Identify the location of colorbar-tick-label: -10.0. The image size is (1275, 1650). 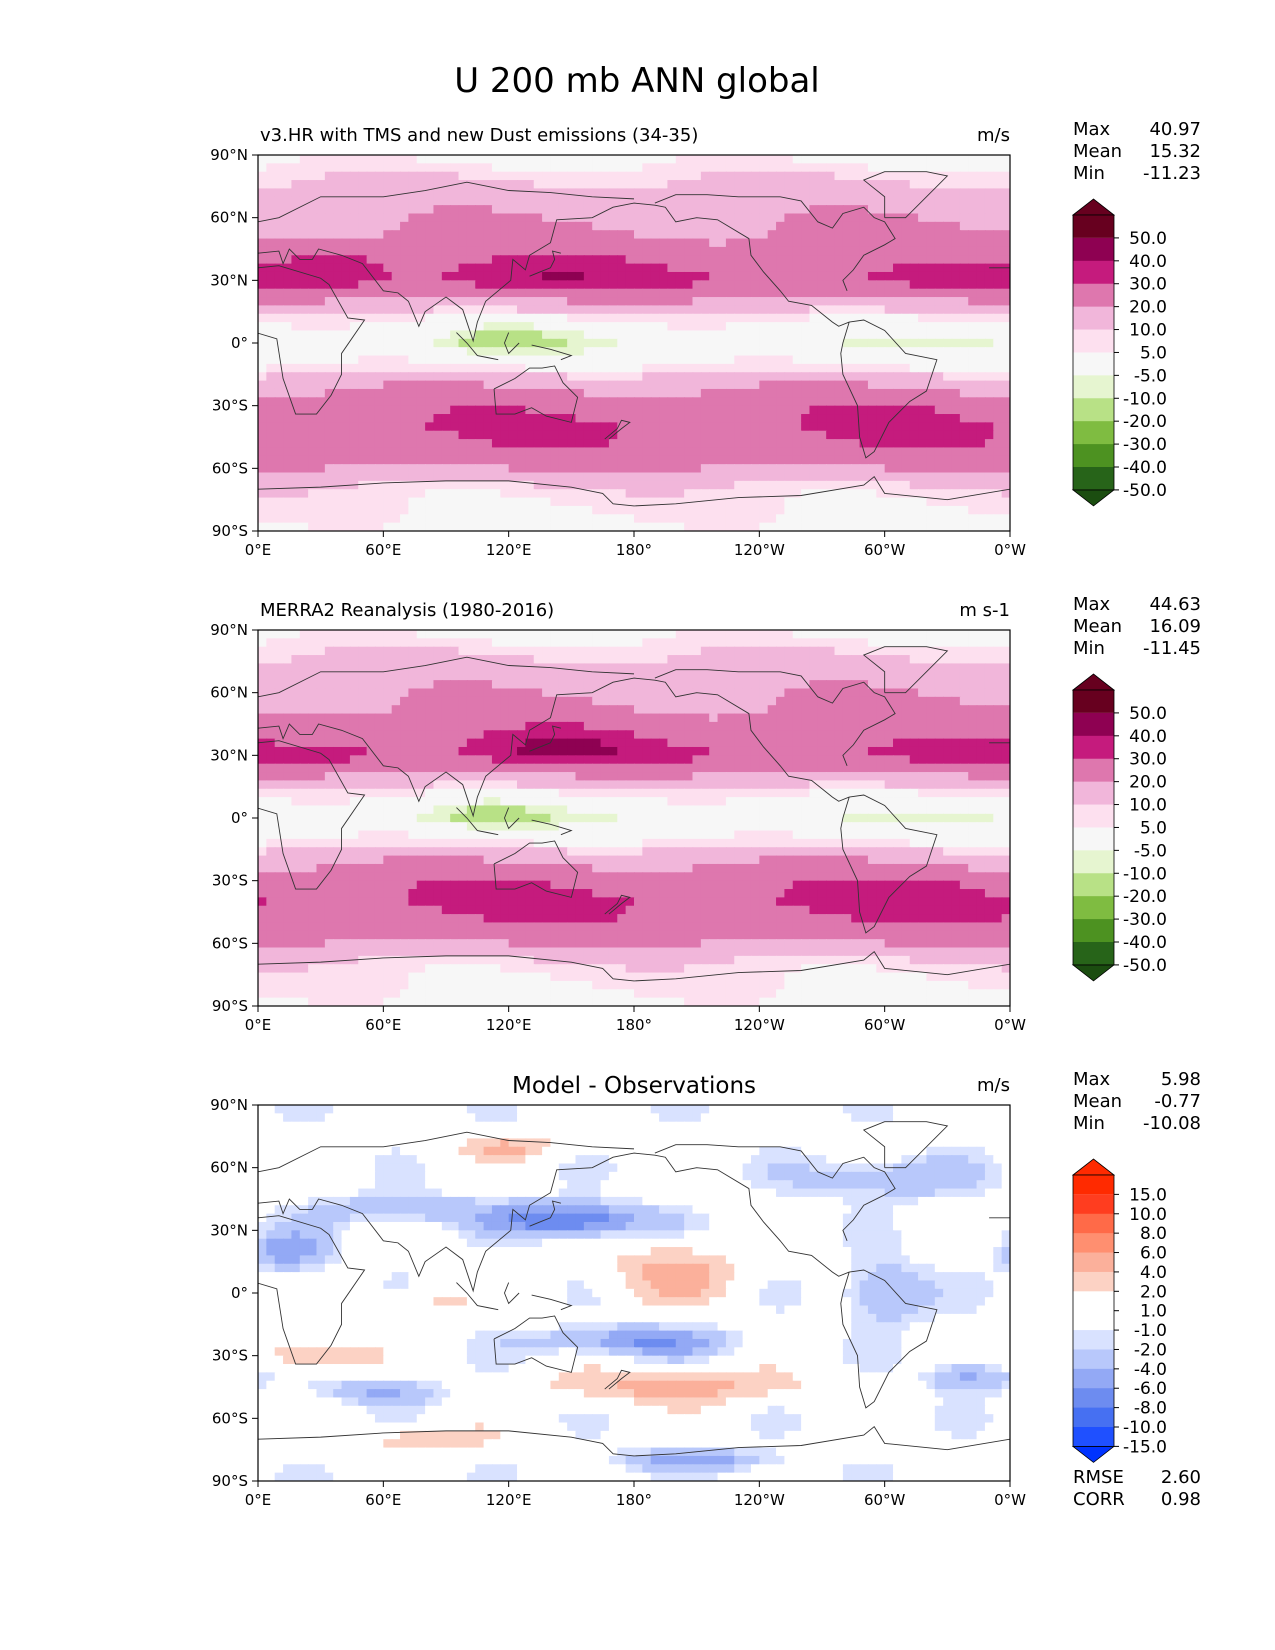
(1145, 1428).